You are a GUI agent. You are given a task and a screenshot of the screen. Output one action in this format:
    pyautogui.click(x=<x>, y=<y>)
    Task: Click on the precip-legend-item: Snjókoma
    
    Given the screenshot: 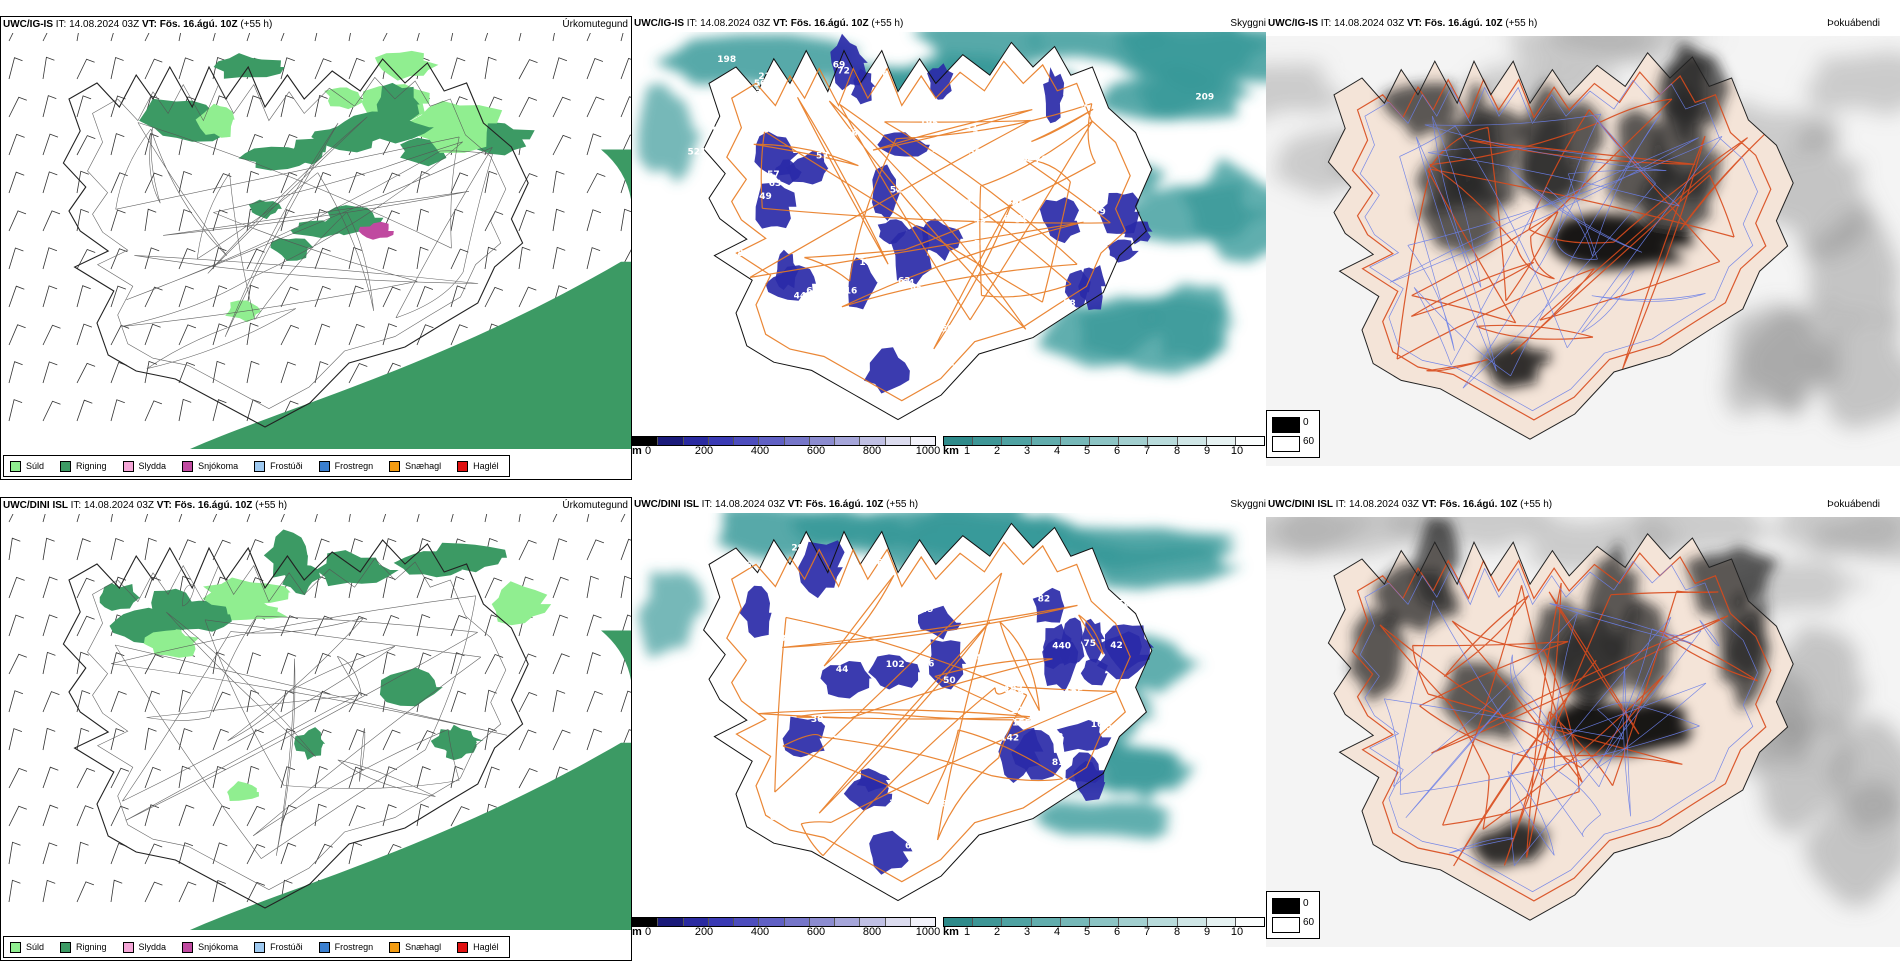 What is the action you would take?
    pyautogui.click(x=210, y=947)
    